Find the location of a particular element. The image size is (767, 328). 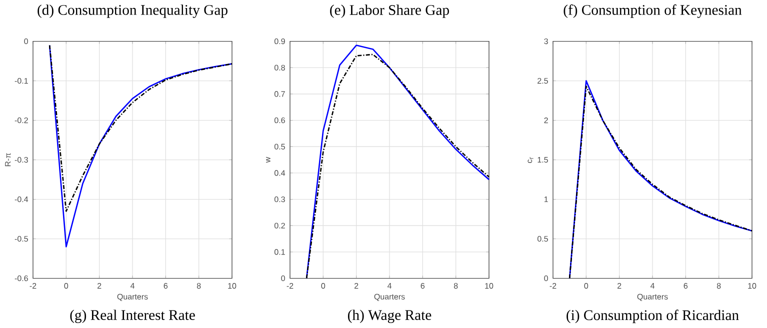

y-tick-label: 3 is located at coordinates (546, 41).